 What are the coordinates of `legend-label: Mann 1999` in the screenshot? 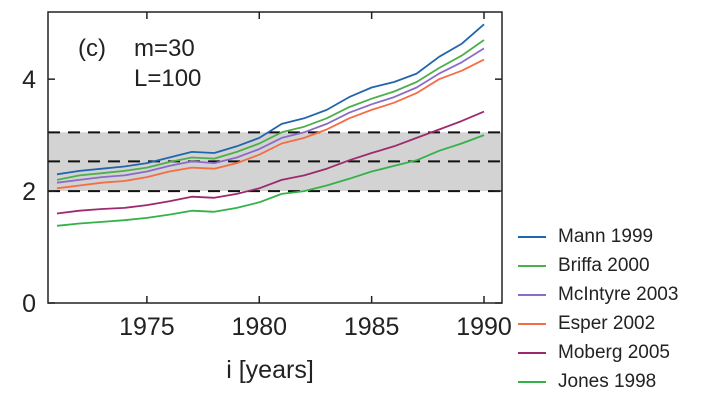 It's located at (606, 236).